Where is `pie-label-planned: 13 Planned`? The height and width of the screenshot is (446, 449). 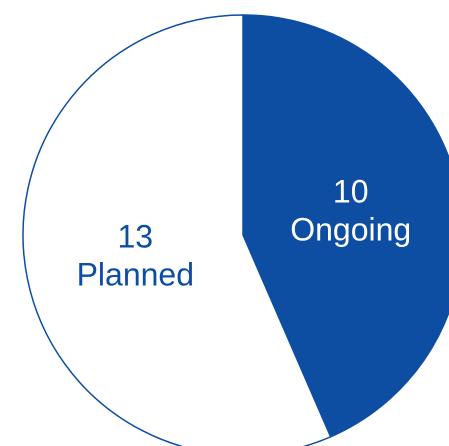
pie-label-planned: 13 Planned is located at coordinates (135, 255).